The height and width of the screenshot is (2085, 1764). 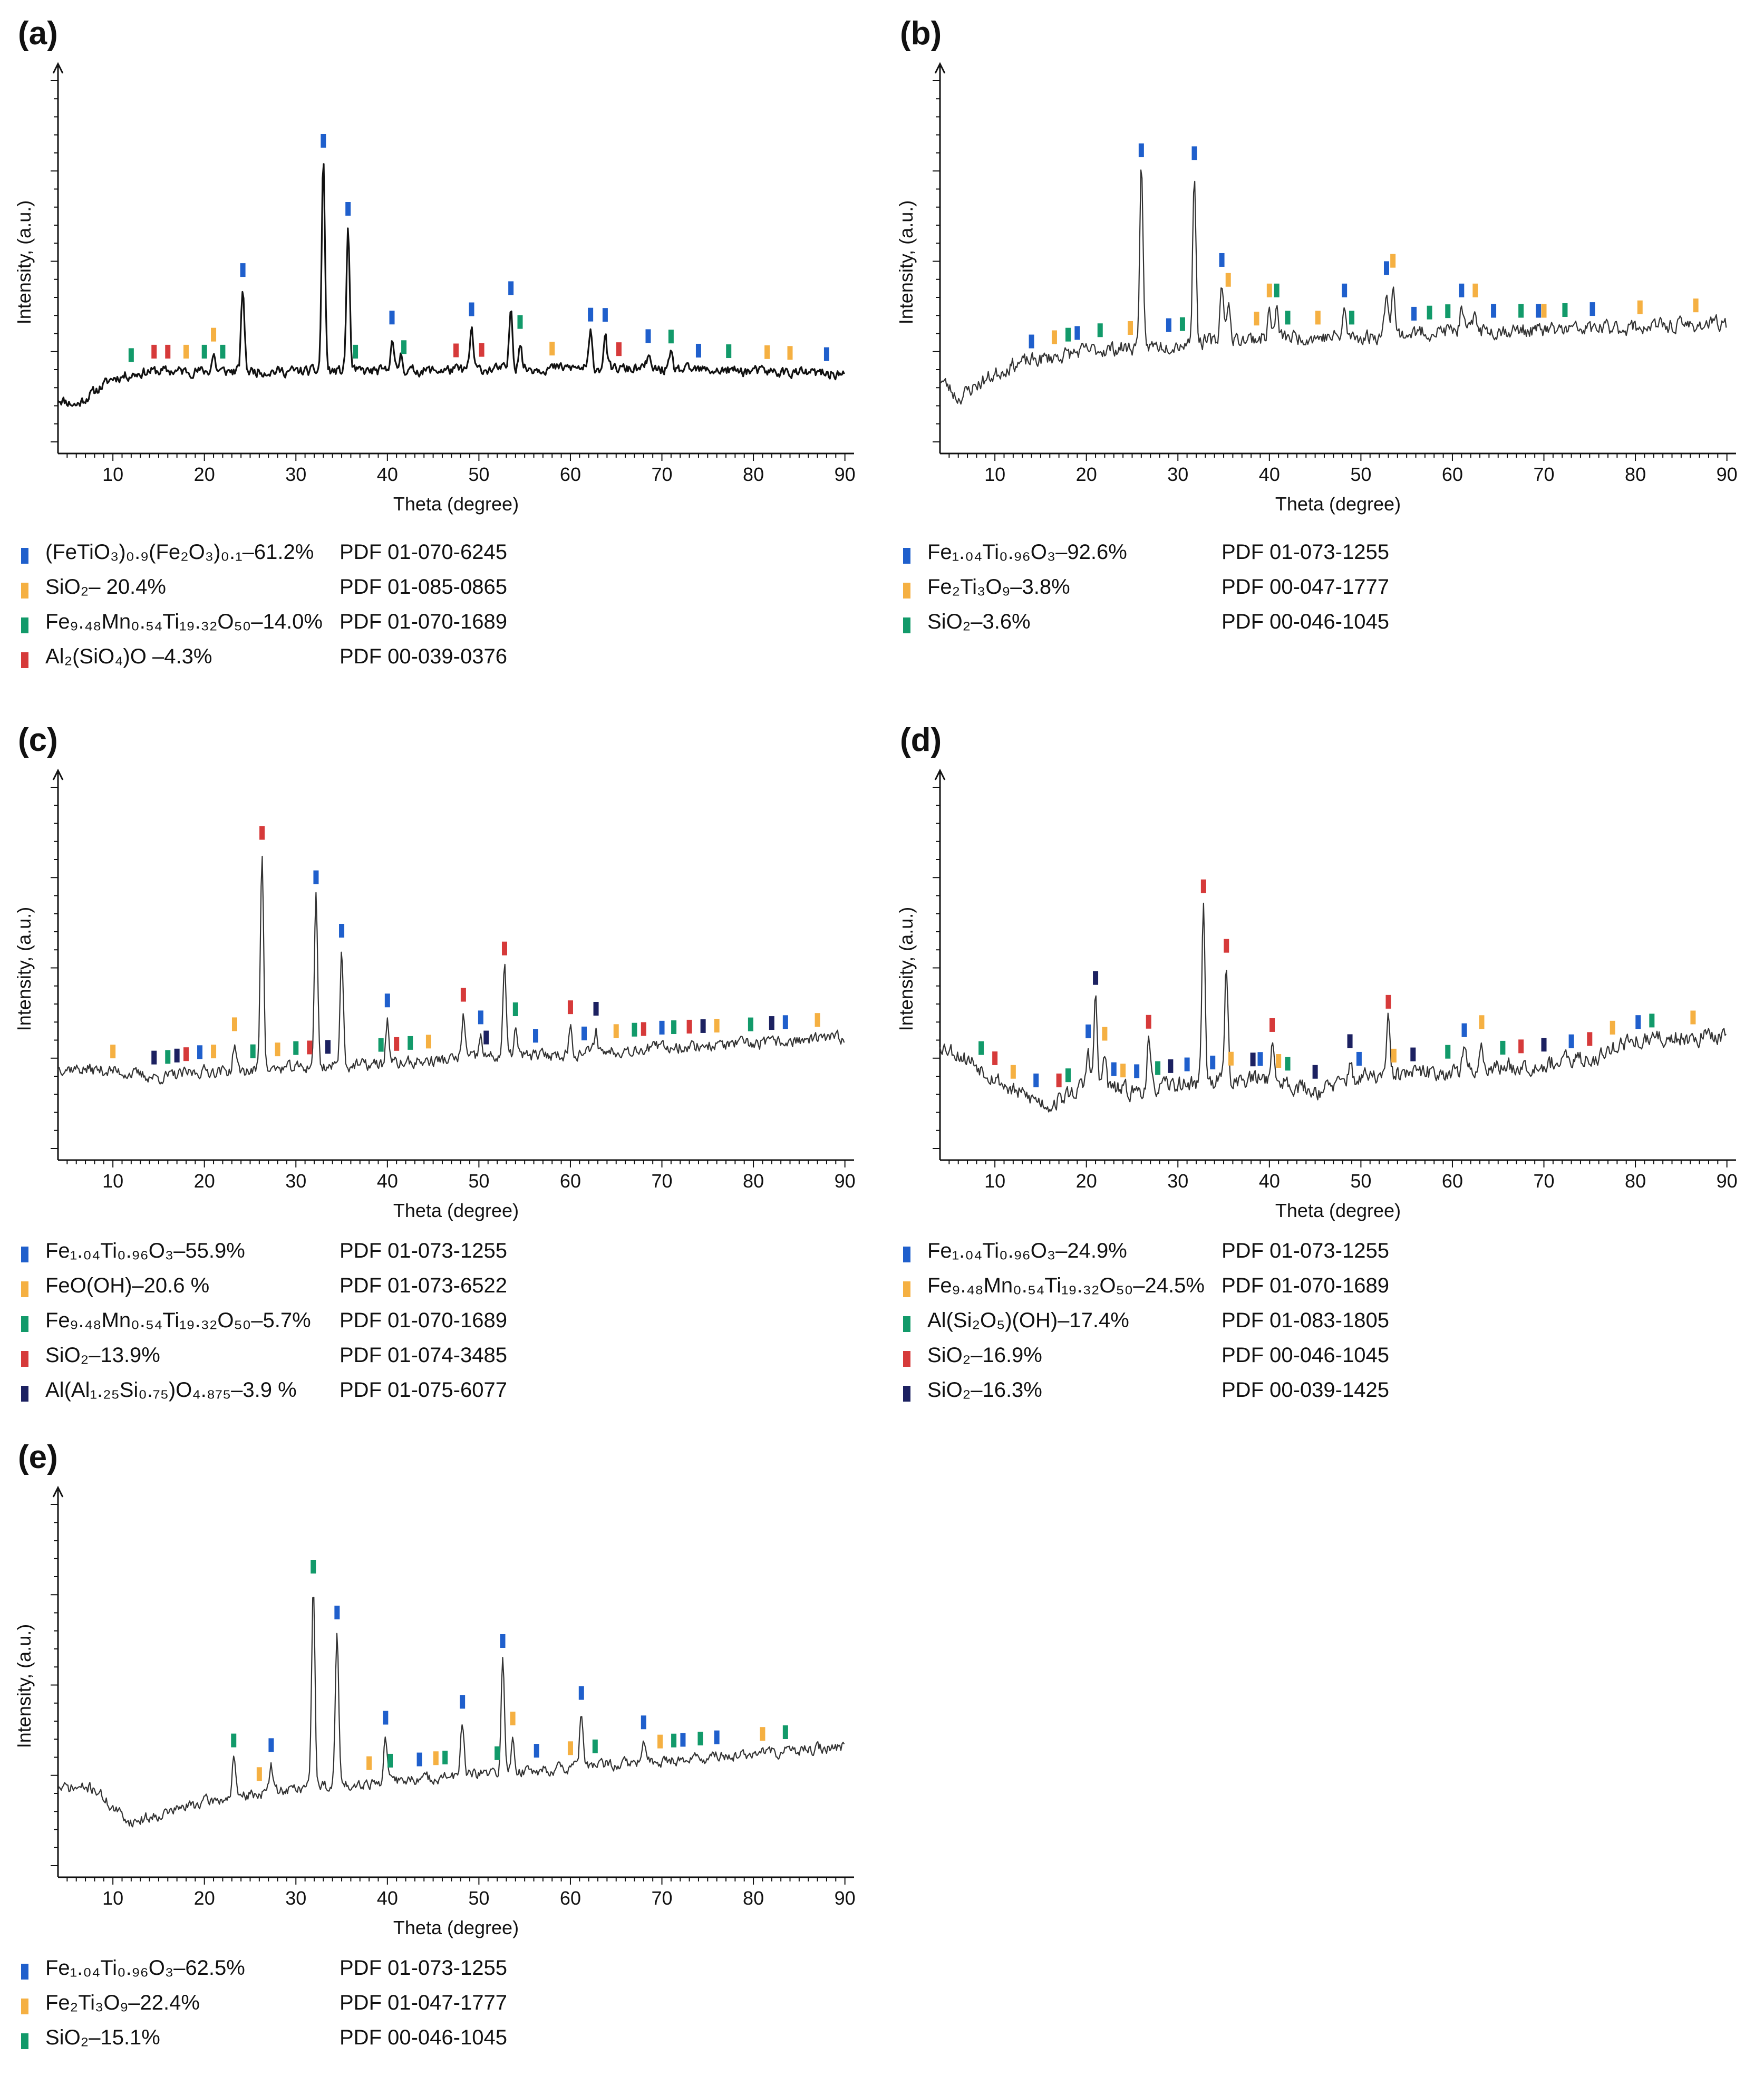 I want to click on legend-pdf: PDF 01-085-0865, so click(x=423, y=587).